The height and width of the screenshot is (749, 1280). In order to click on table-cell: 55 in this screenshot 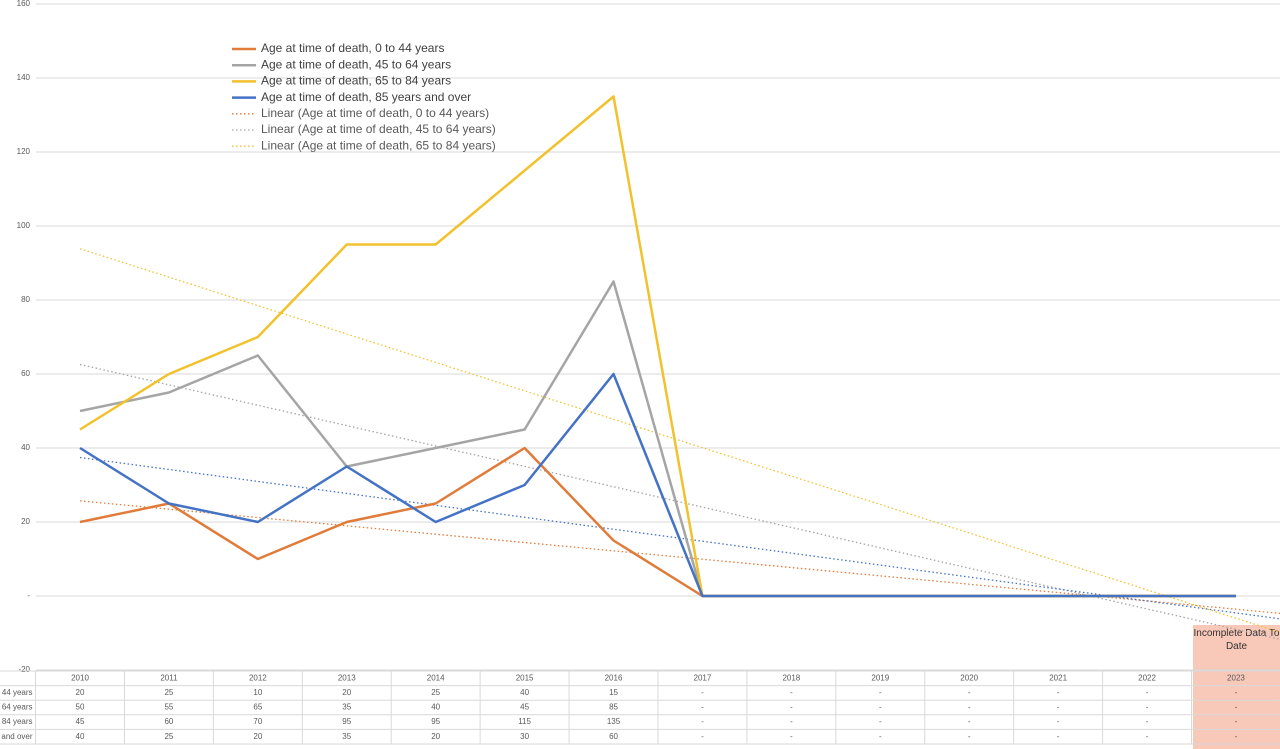, I will do `click(168, 707)`.